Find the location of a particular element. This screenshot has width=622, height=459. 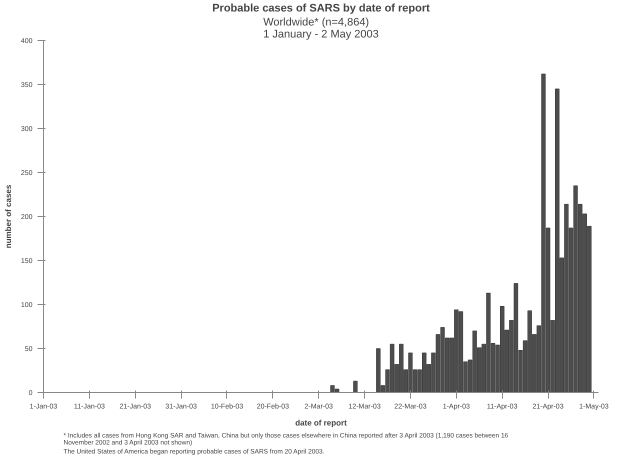

x-axis-title: date of report is located at coordinates (321, 423).